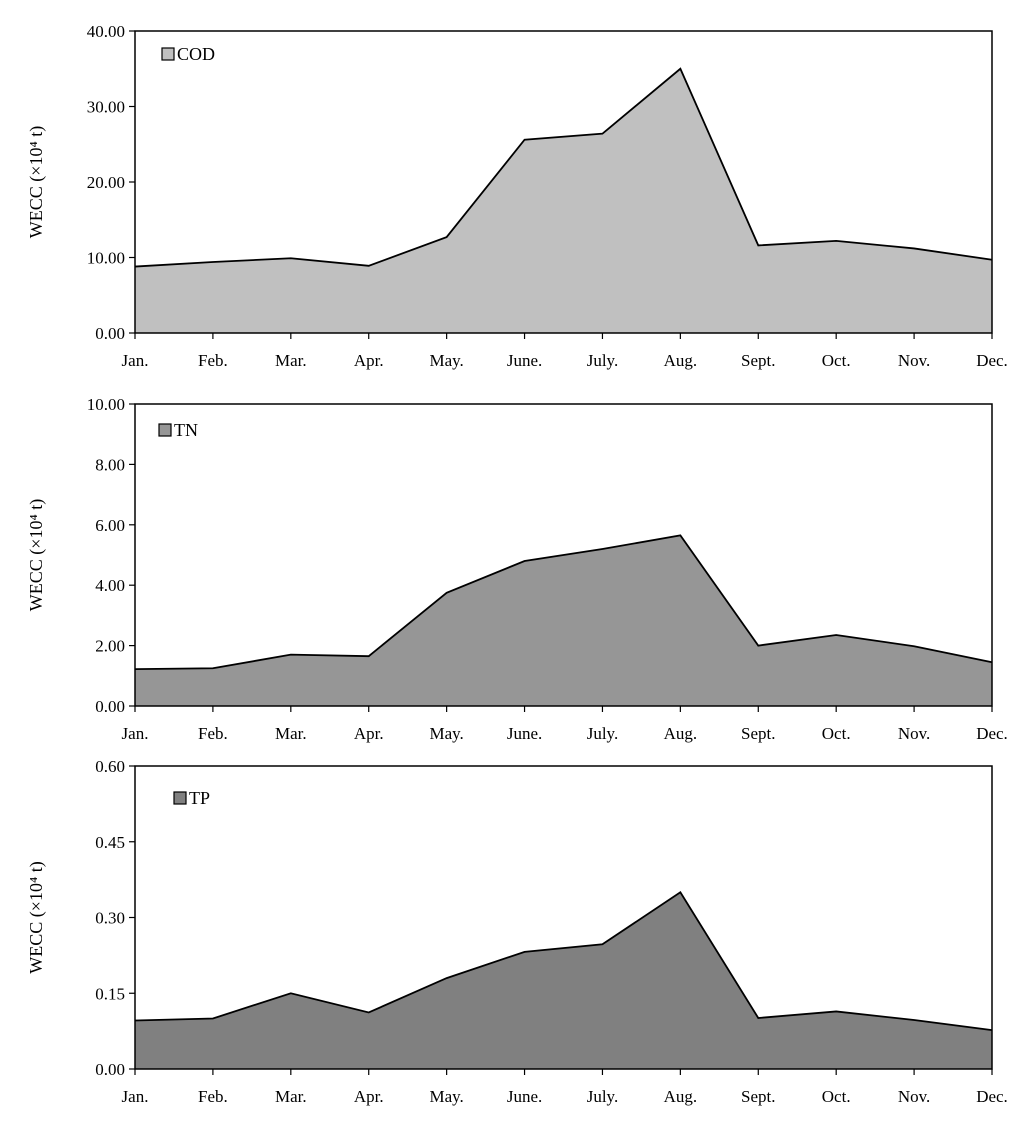  What do you see at coordinates (106, 182) in the screenshot?
I see `y-tick-label: 20.00` at bounding box center [106, 182].